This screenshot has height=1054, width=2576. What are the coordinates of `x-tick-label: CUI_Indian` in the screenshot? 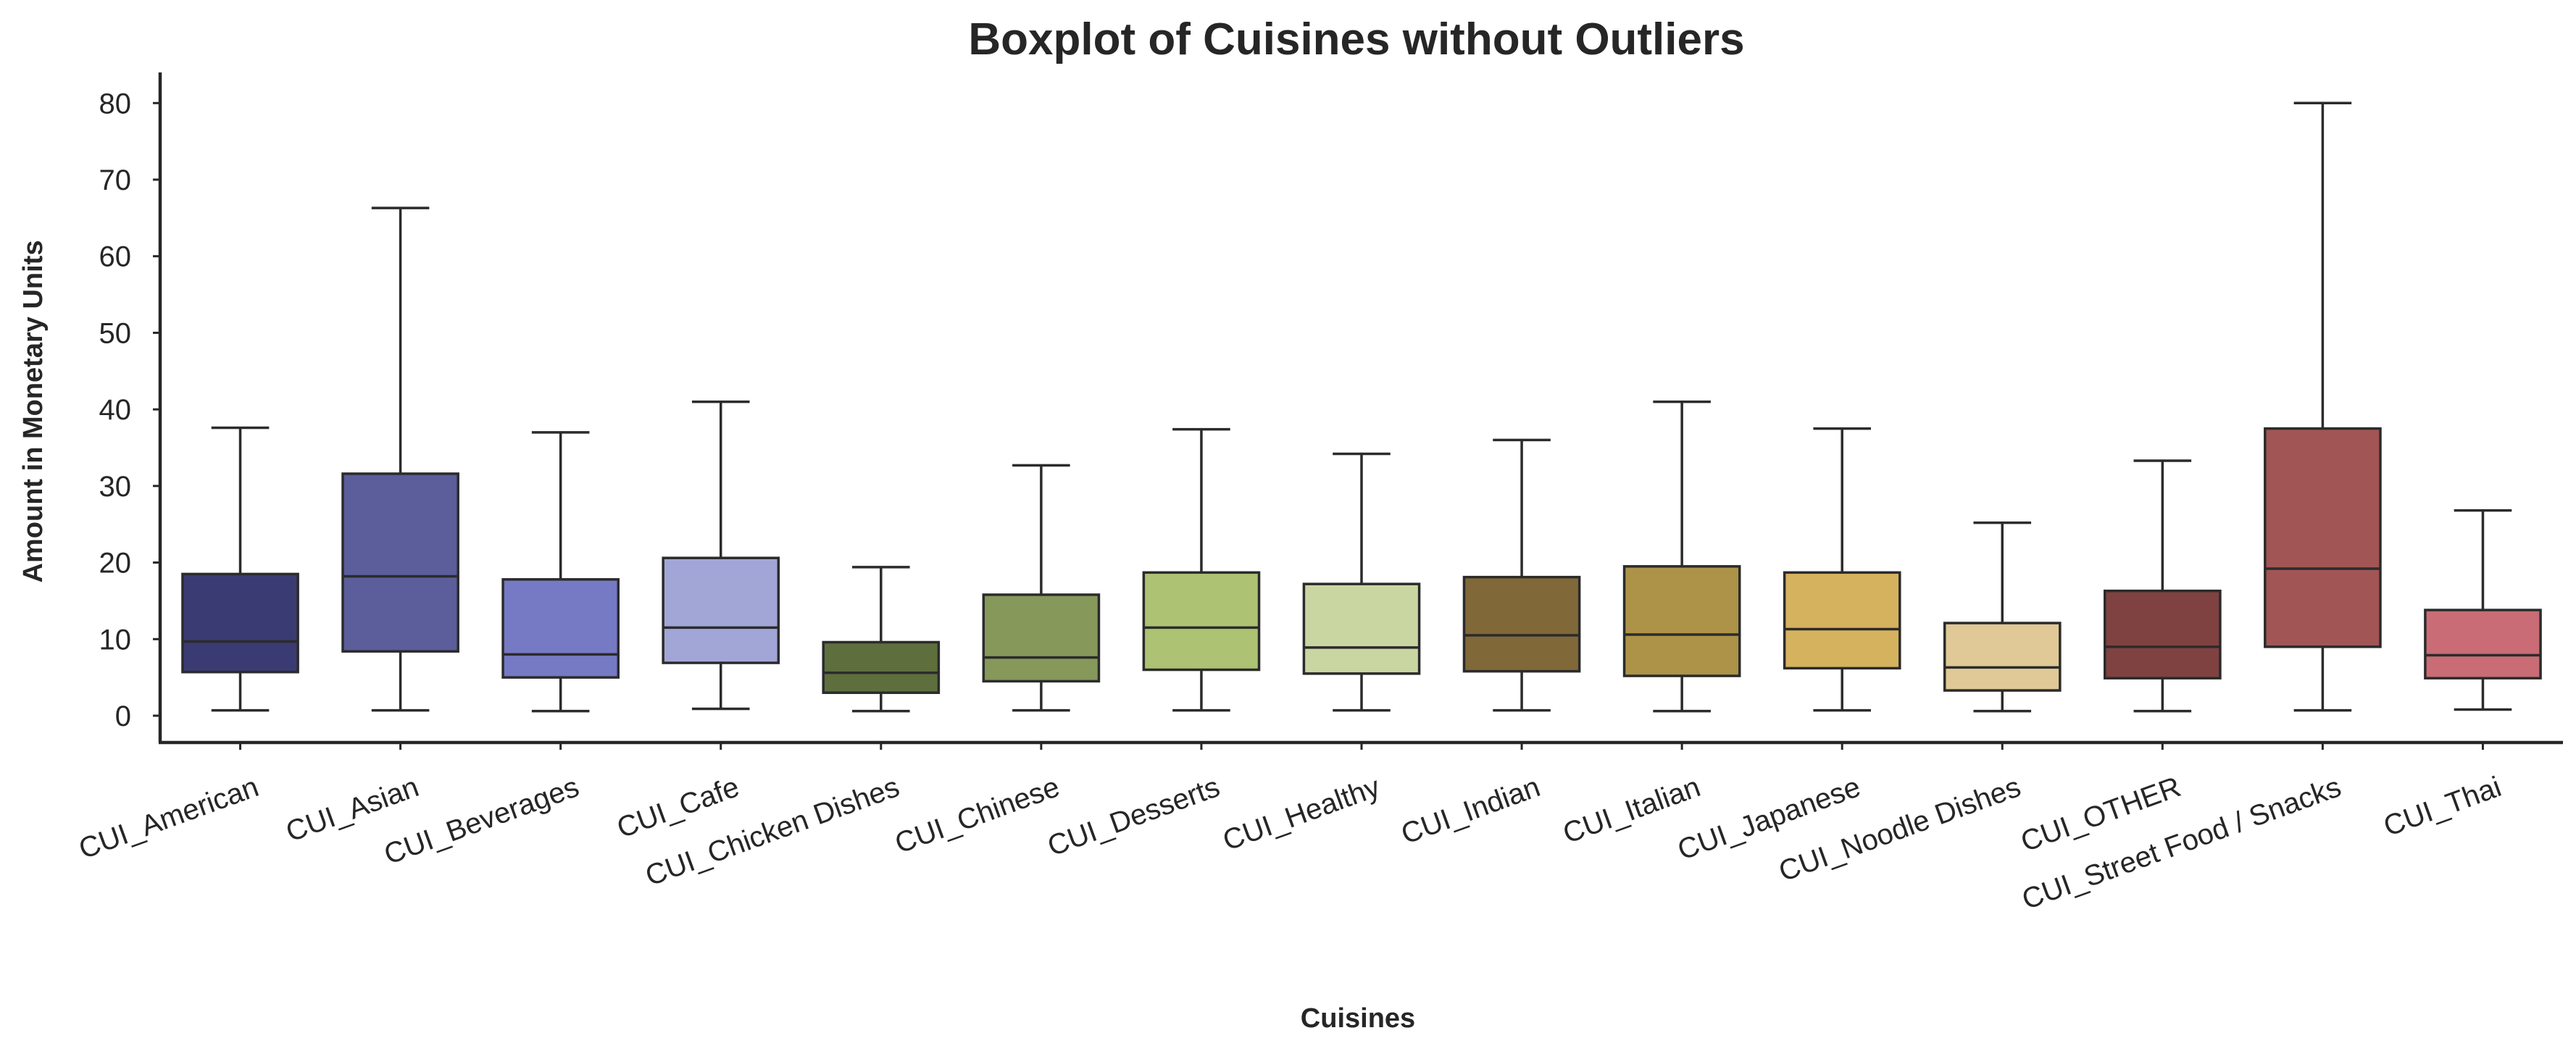 It's located at (1470, 810).